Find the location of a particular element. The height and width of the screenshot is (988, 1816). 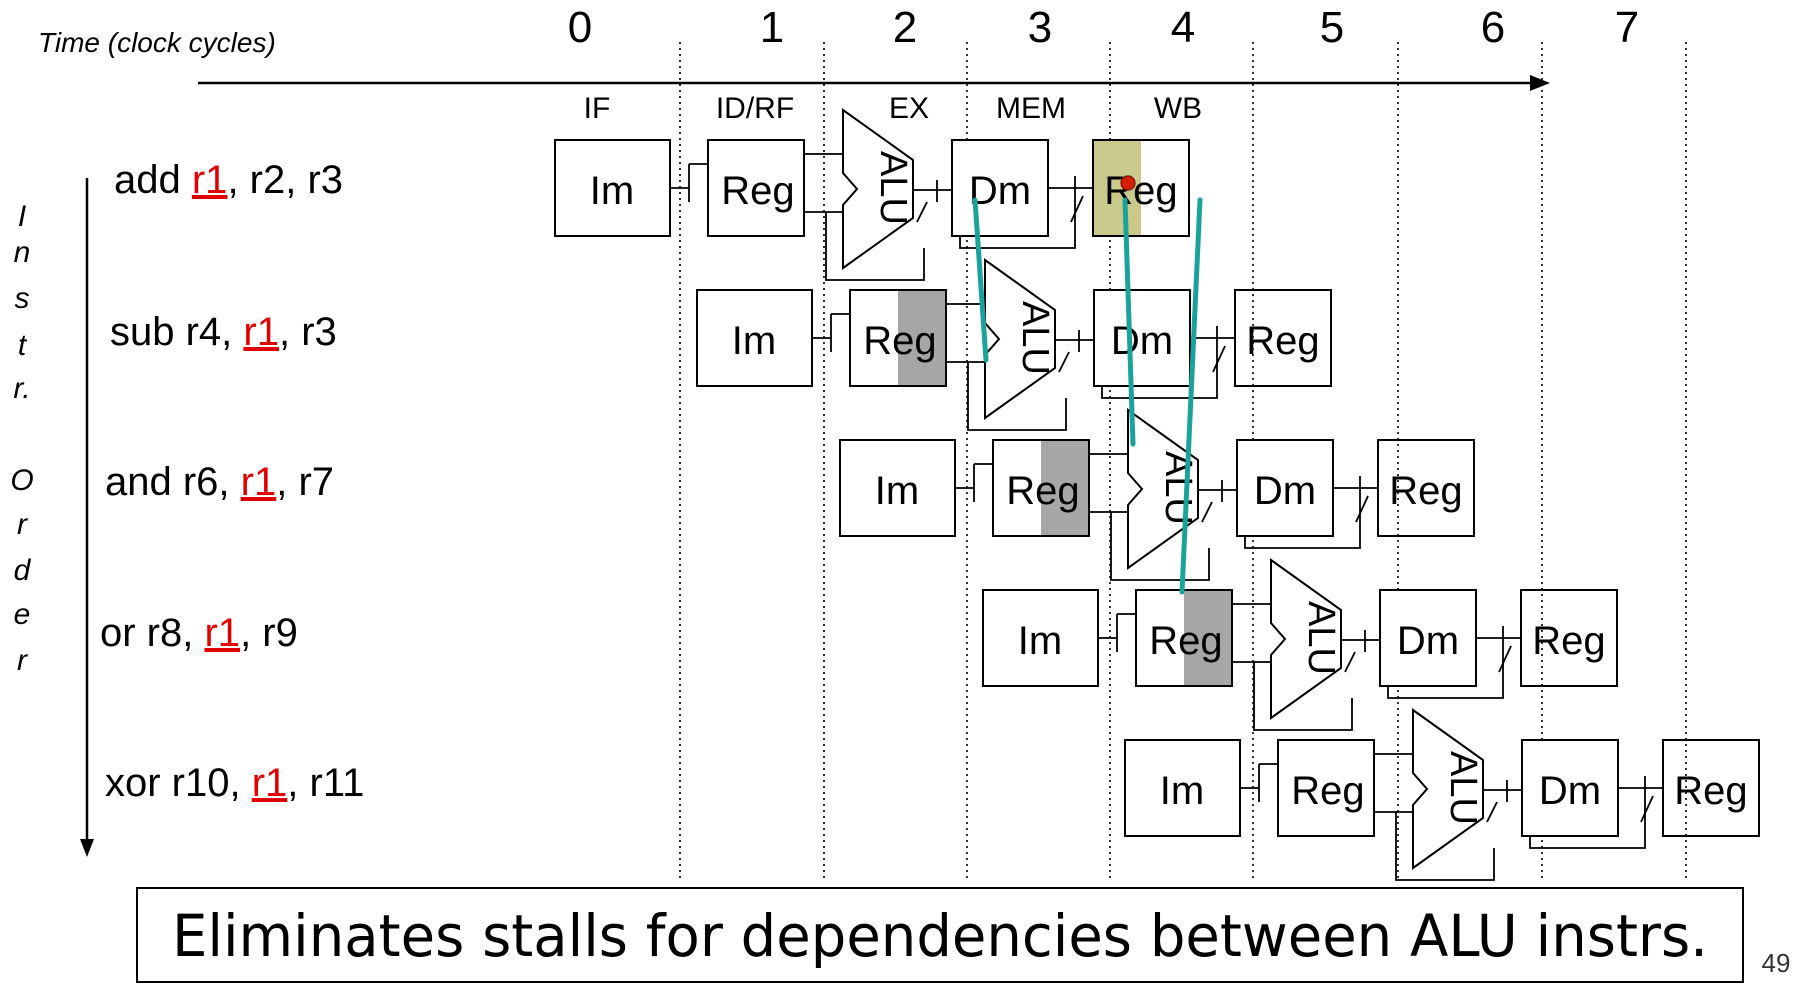

instruction-operands: , r7 is located at coordinates (305, 482).